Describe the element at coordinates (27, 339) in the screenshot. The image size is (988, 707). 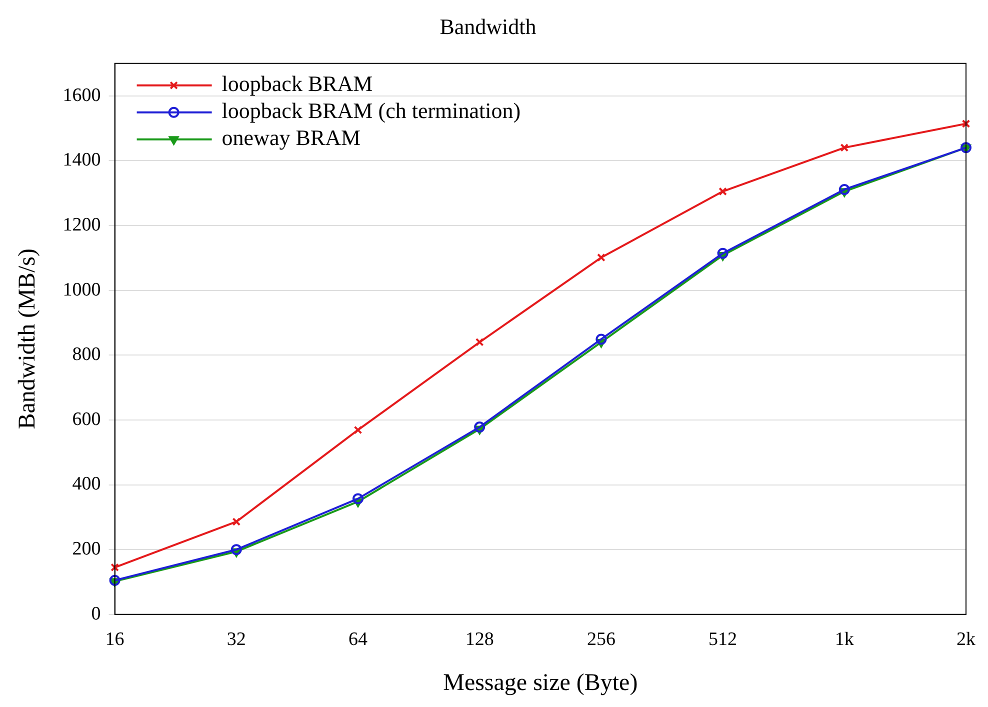
I see `y-axis-title: Bandwidth (MB/s)` at that location.